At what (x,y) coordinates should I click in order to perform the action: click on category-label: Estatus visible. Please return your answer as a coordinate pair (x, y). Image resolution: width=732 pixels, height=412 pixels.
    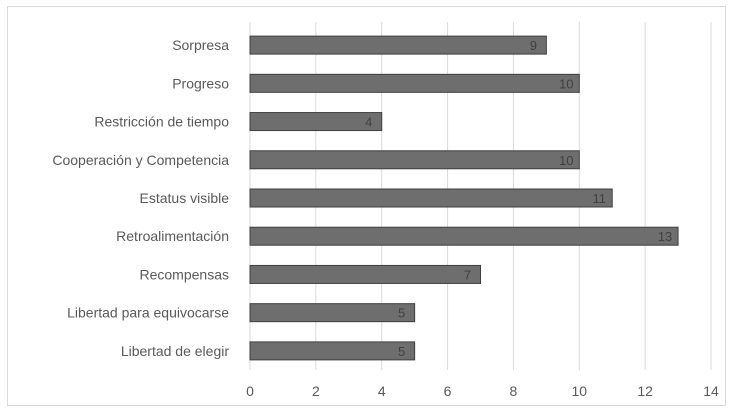
    Looking at the image, I should click on (185, 198).